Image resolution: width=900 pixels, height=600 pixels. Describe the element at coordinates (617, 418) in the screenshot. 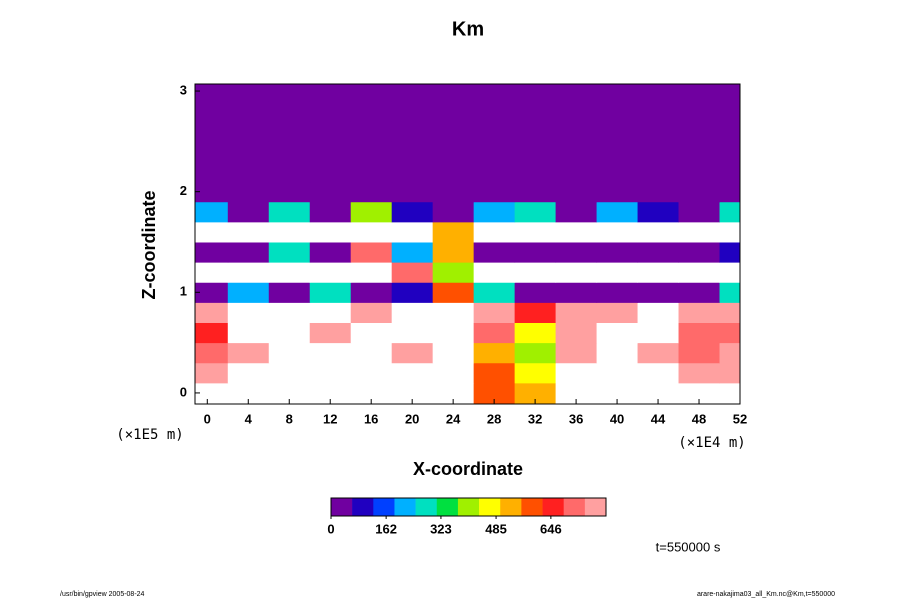

I see `x-tick-label: 40` at that location.